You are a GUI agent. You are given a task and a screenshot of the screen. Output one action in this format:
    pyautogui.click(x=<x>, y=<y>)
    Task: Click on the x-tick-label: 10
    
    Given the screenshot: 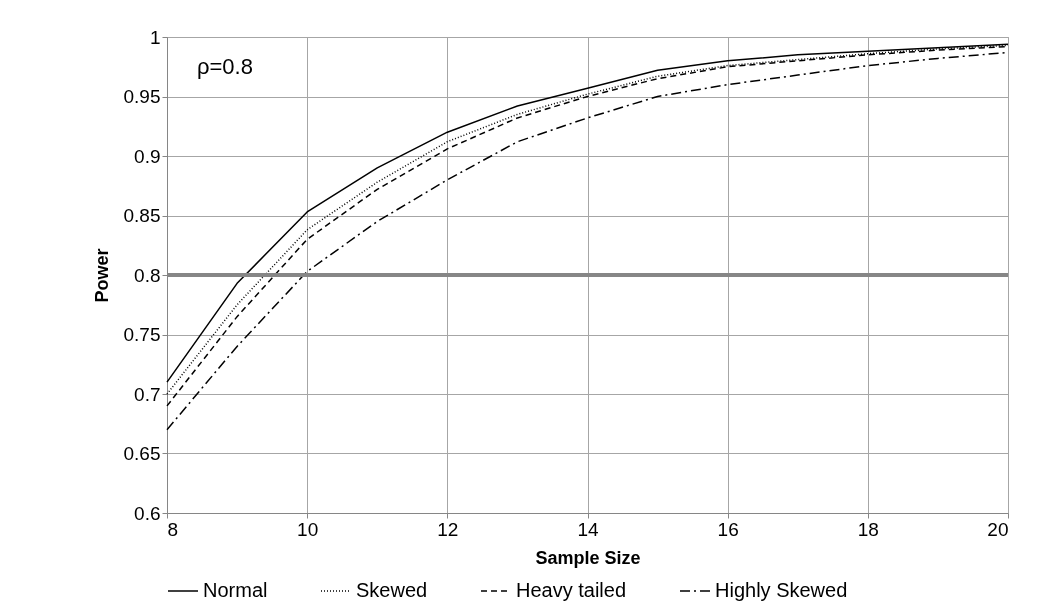 What is the action you would take?
    pyautogui.click(x=308, y=529)
    